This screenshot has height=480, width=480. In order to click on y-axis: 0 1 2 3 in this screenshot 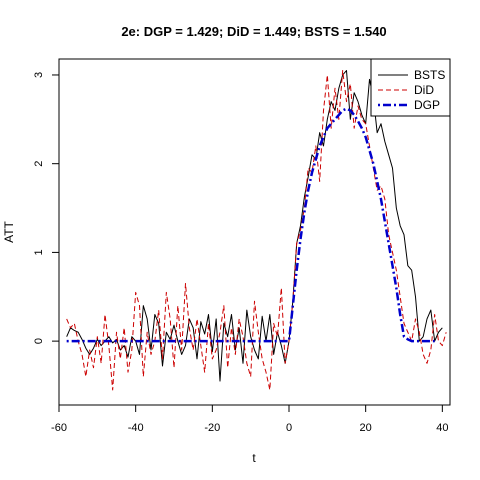, I will do `click(46, 208)`.